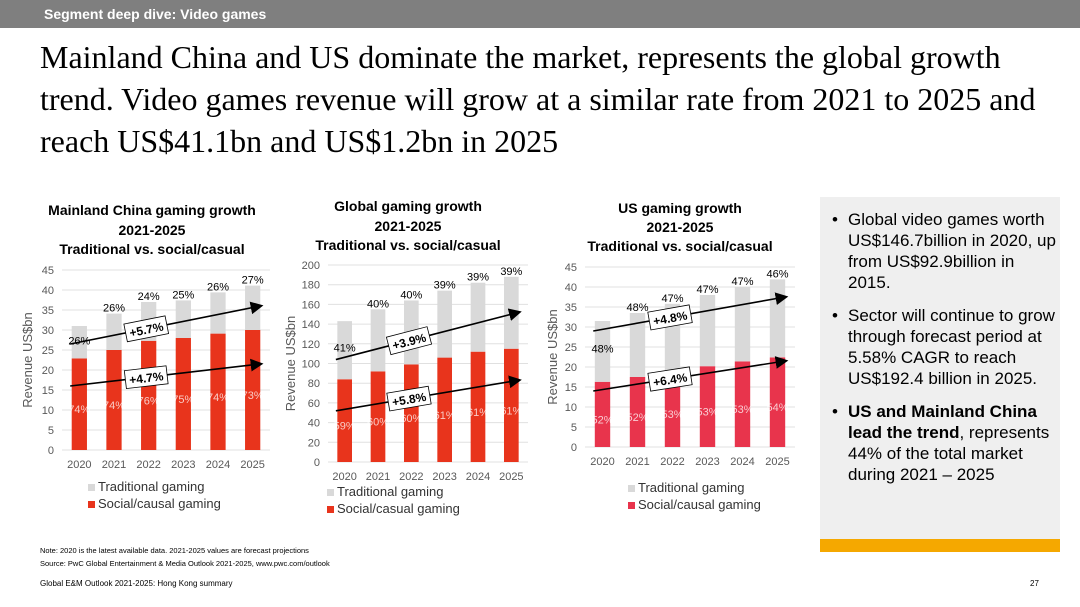 The width and height of the screenshot is (1080, 607). I want to click on y-tick-label: 120, so click(311, 345).